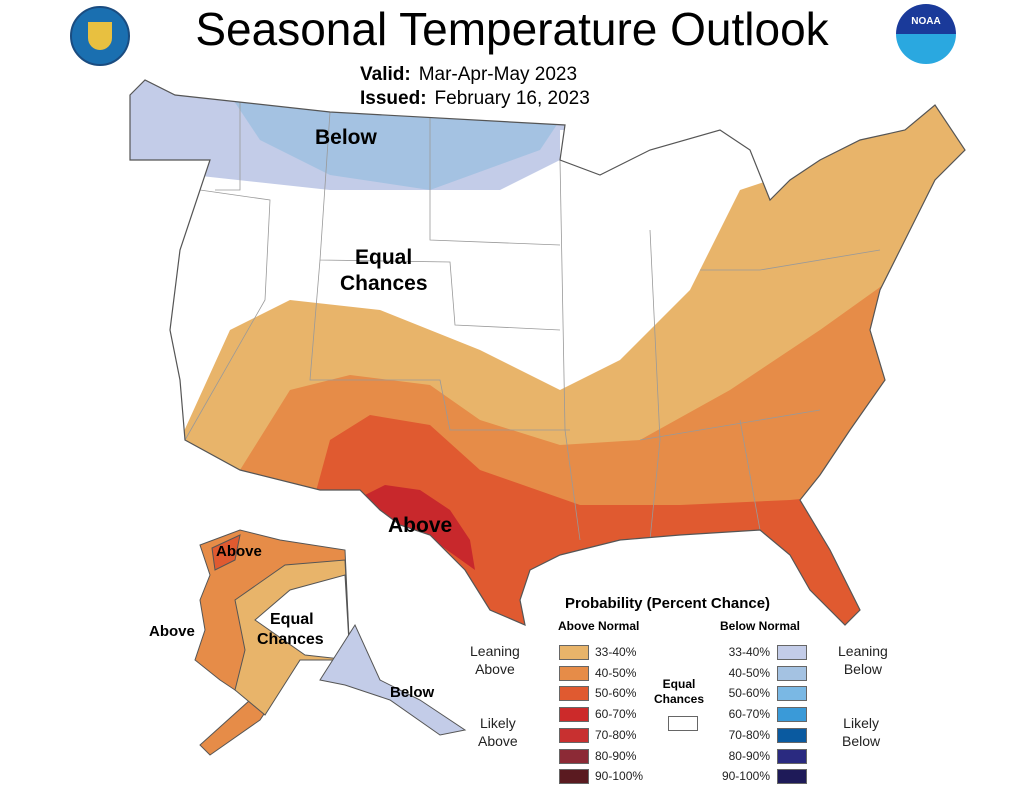 This screenshot has height=791, width=1024. Describe the element at coordinates (292, 619) in the screenshot. I see `ak-label-equal: Equal` at that location.